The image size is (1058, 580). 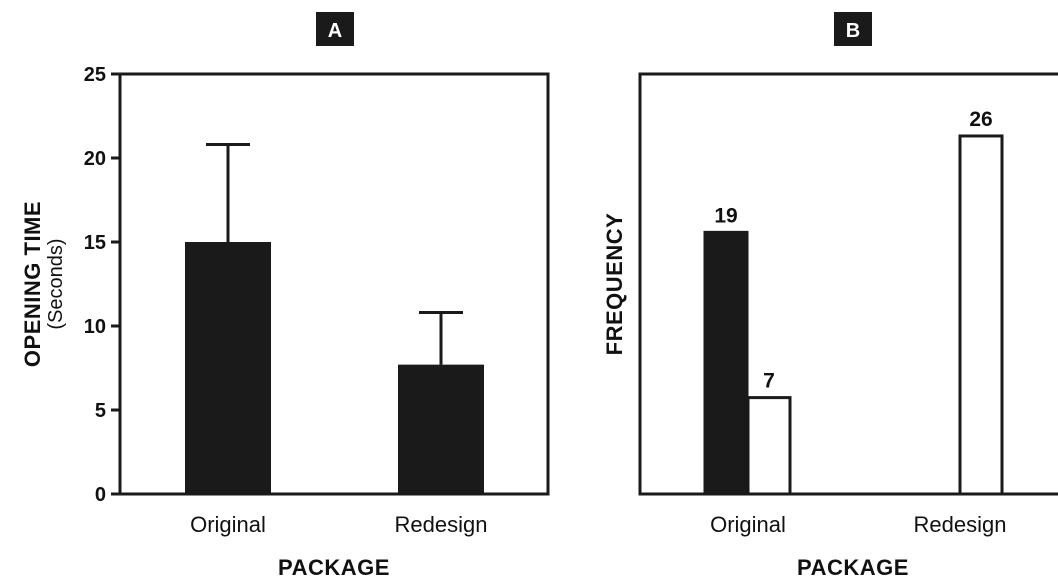 I want to click on panel-b-data-label: 19, so click(x=725, y=215).